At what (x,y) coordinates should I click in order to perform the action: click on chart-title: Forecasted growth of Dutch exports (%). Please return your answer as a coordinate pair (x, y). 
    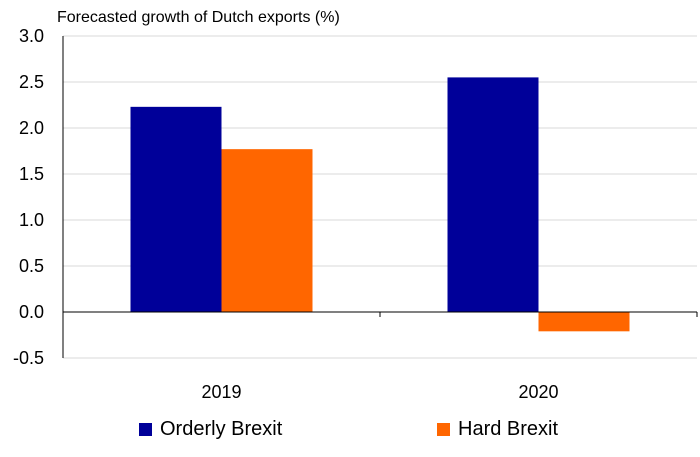
    Looking at the image, I should click on (198, 17).